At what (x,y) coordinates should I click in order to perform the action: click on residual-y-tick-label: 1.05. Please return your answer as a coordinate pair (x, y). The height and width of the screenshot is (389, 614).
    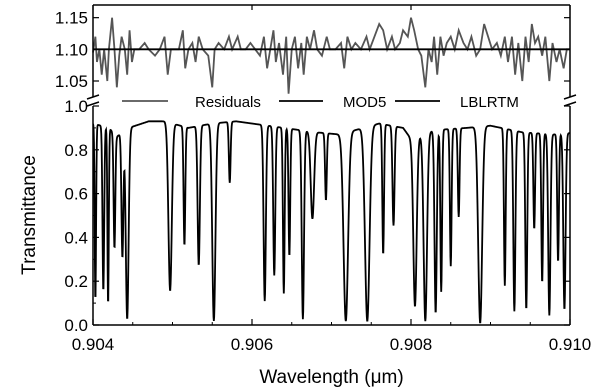
    Looking at the image, I should click on (71, 81).